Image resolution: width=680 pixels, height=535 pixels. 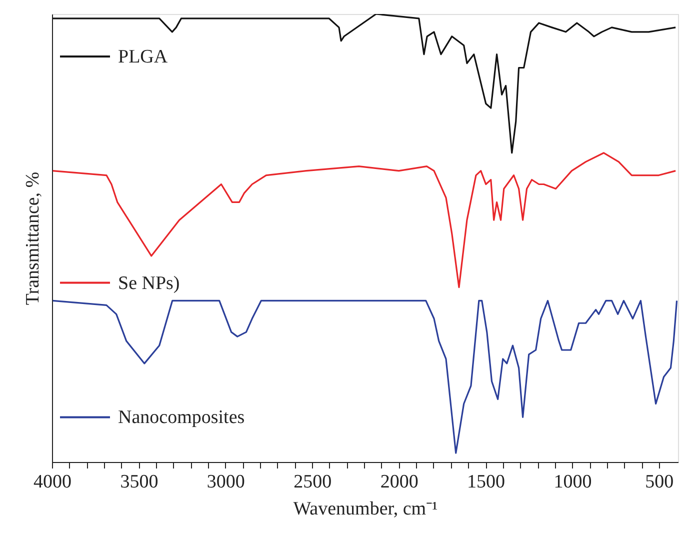 I want to click on x-tick-label: 4000, so click(x=53, y=482).